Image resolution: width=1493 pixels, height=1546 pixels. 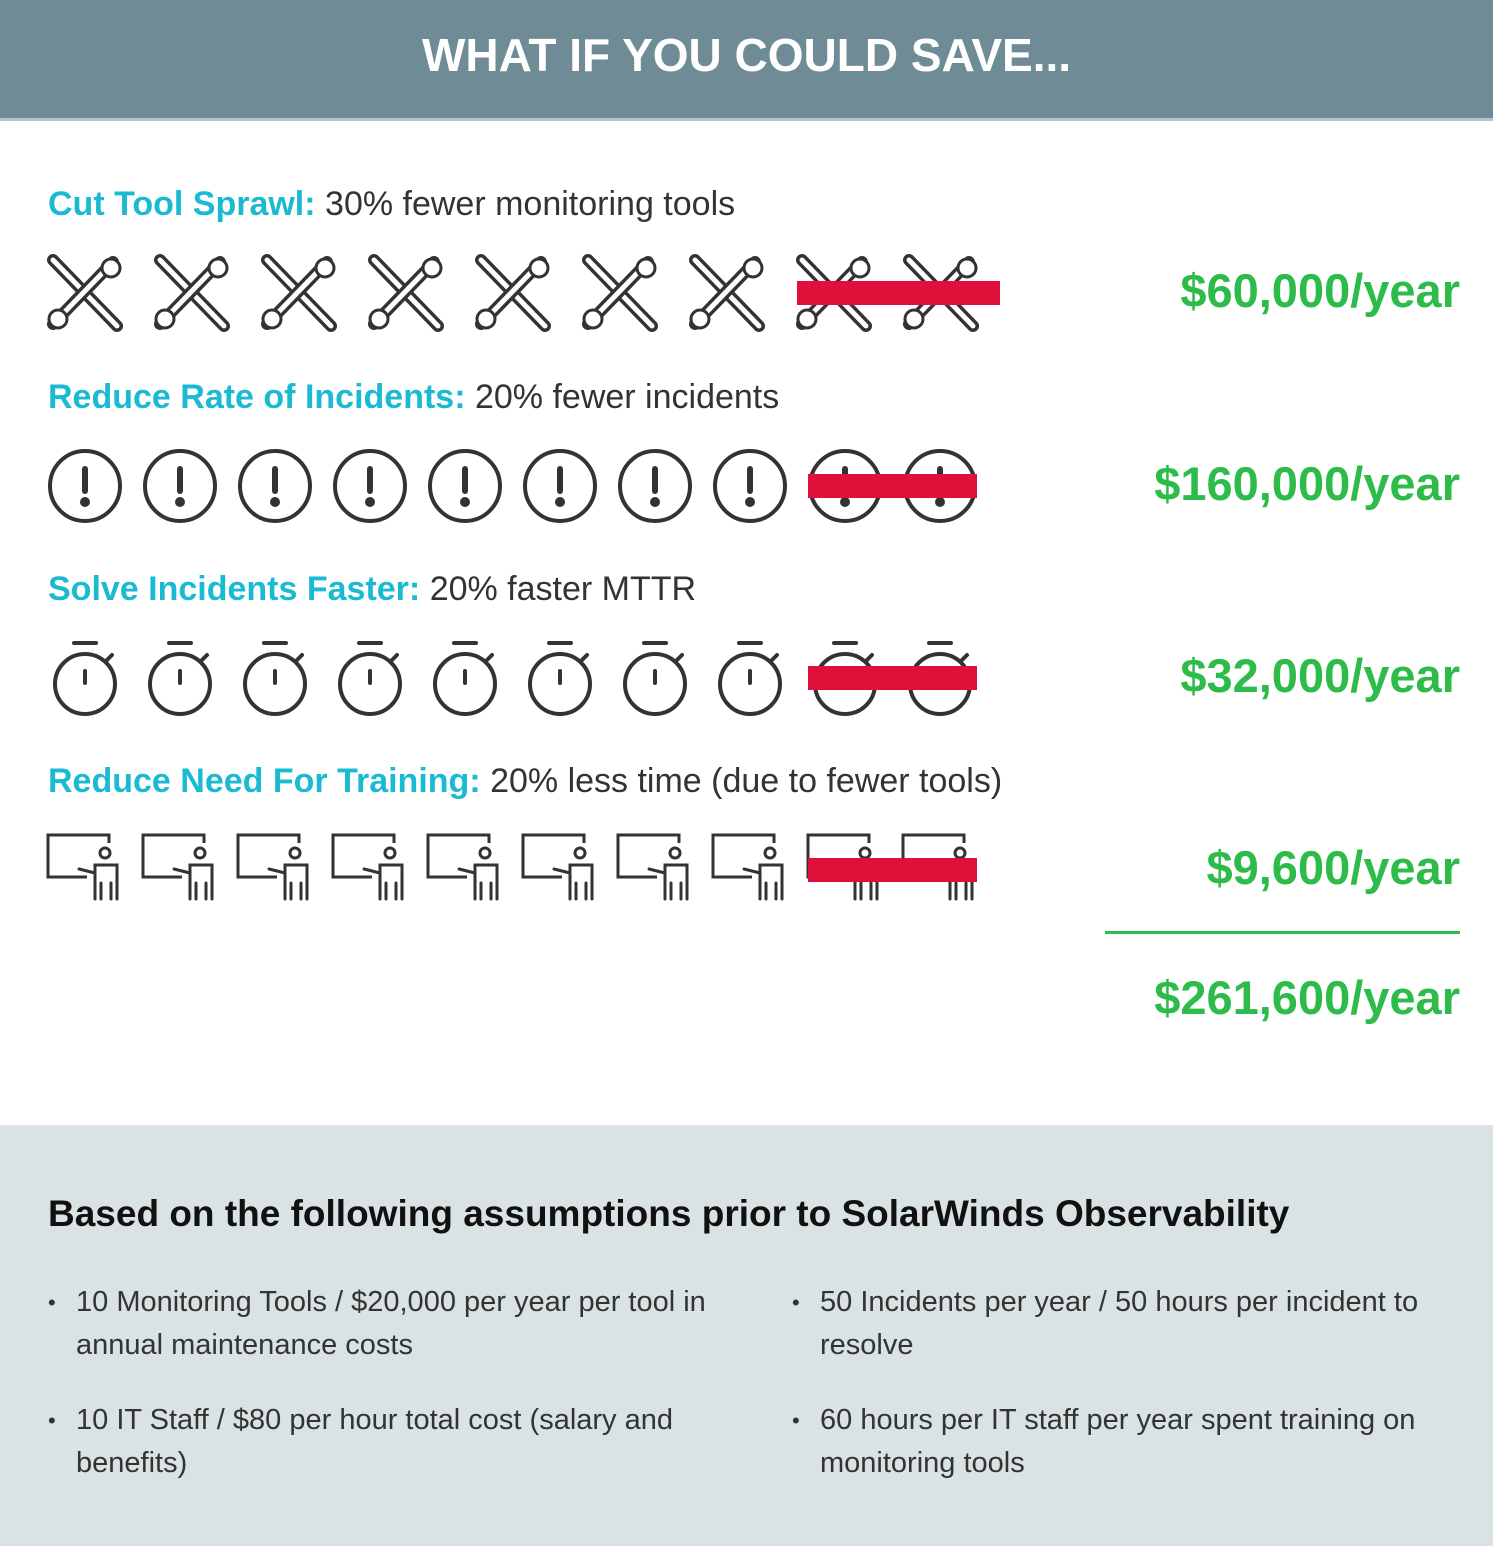 What do you see at coordinates (627, 397) in the screenshot?
I see `saving-text: 20% fewer incidents` at bounding box center [627, 397].